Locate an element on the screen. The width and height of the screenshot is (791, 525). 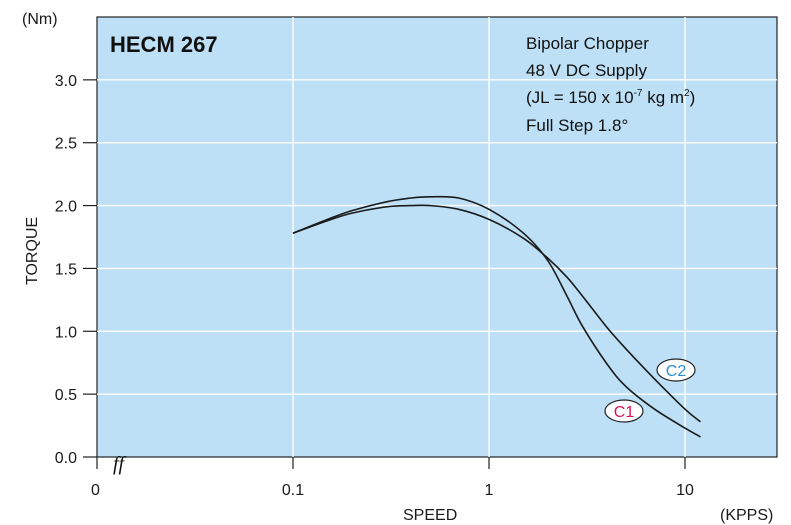
label-c2: C2 is located at coordinates (676, 371).